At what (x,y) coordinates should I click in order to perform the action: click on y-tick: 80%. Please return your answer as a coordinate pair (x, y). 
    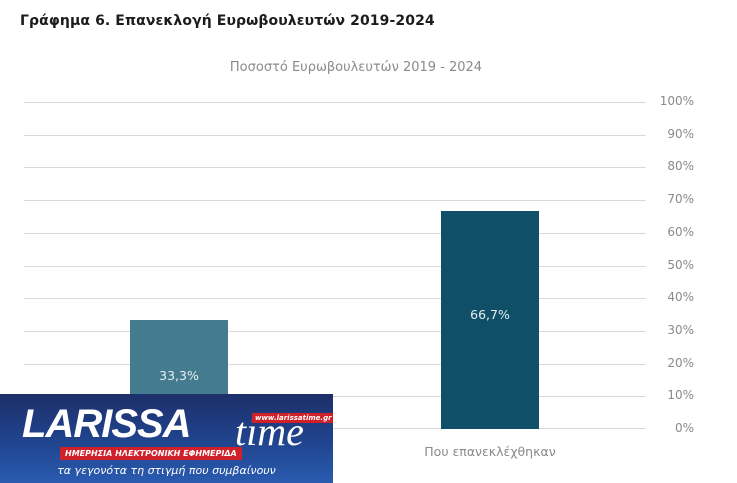
    Looking at the image, I should click on (680, 166).